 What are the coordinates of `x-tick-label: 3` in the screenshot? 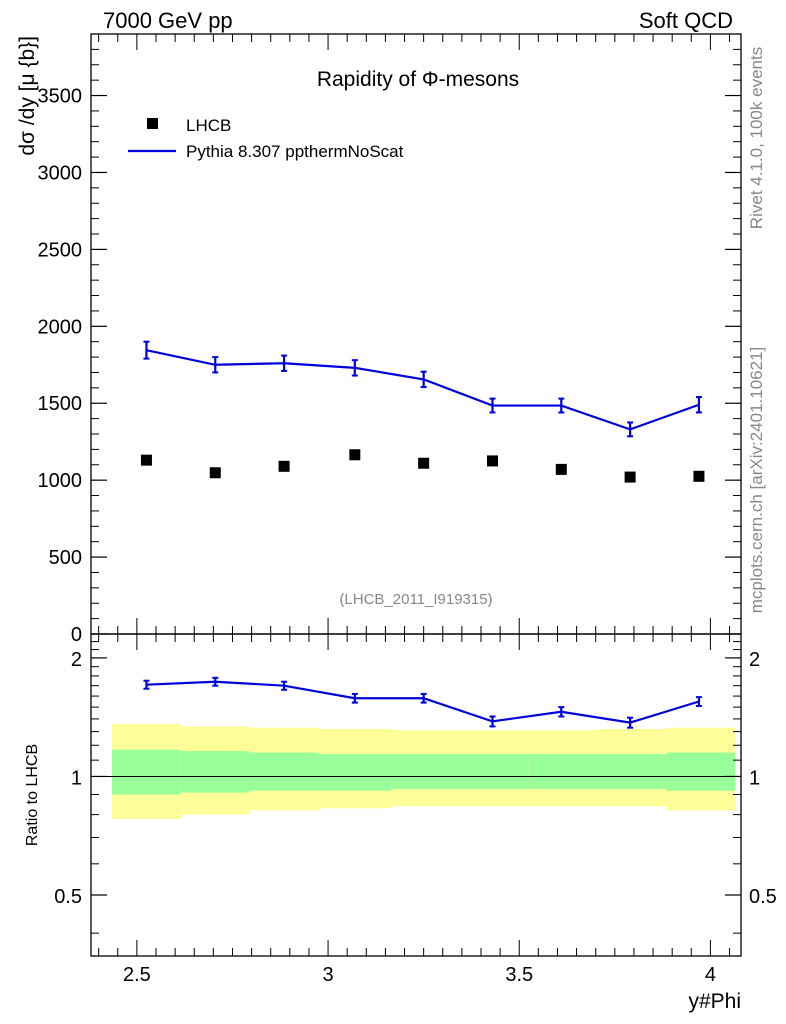 It's located at (327, 975).